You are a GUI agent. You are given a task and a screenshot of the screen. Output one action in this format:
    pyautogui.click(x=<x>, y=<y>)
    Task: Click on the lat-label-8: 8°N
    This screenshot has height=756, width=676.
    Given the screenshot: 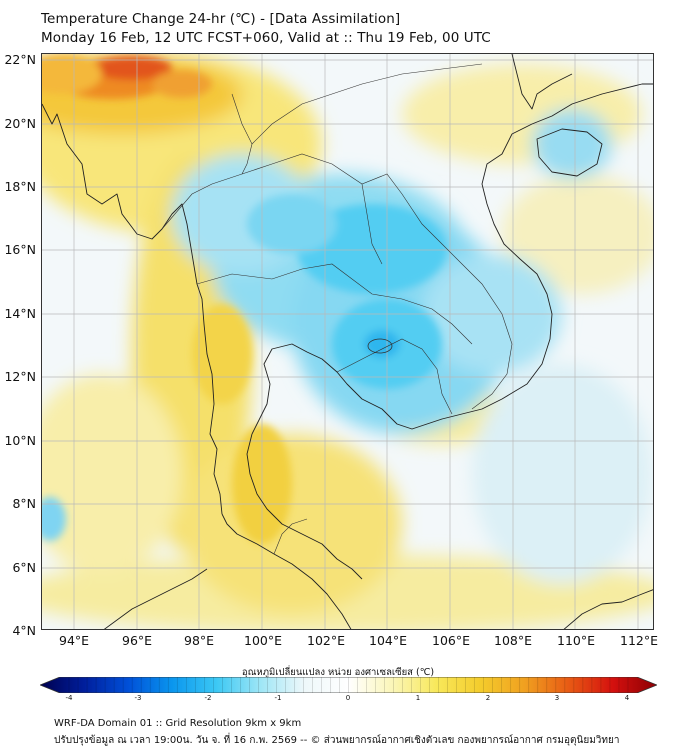 What is the action you would take?
    pyautogui.click(x=24, y=503)
    